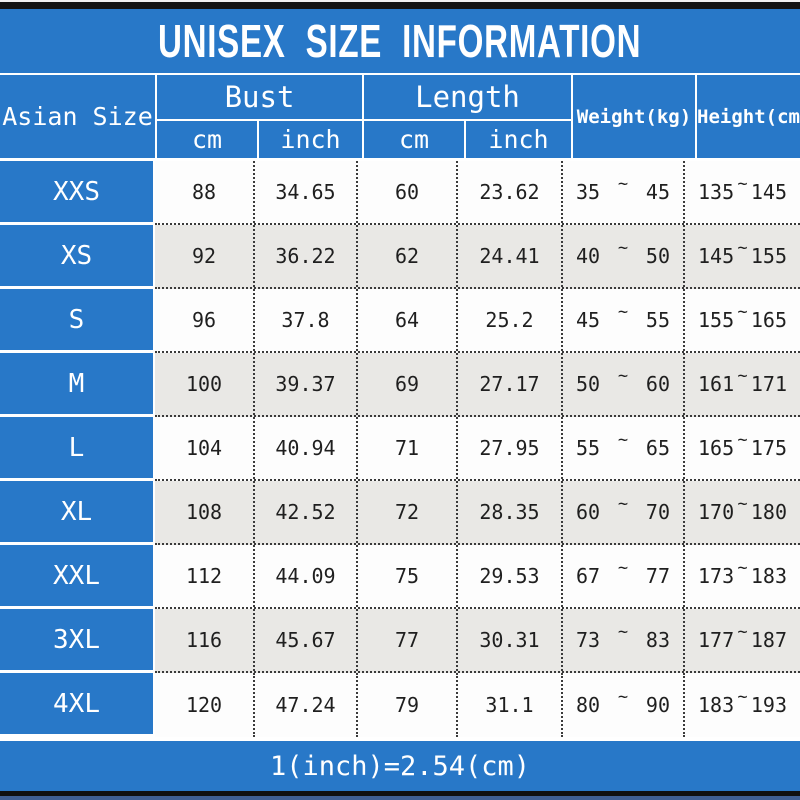  What do you see at coordinates (304, 256) in the screenshot?
I see `bust-inch-cell: 36.22` at bounding box center [304, 256].